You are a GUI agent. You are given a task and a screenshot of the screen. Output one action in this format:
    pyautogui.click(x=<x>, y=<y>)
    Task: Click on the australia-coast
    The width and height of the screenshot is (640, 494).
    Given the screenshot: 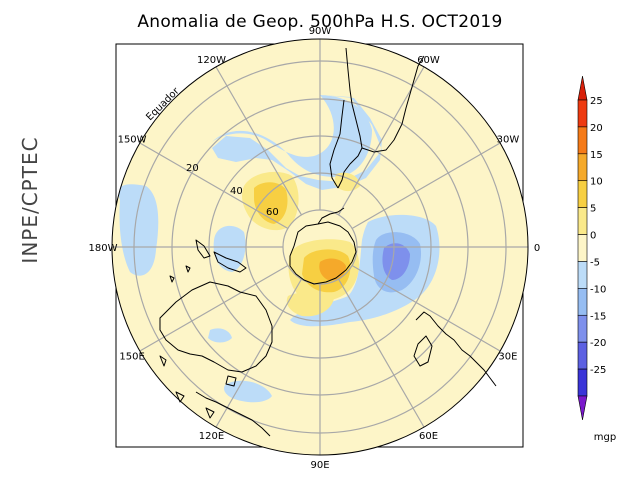 What is the action you would take?
    pyautogui.click(x=216, y=327)
    